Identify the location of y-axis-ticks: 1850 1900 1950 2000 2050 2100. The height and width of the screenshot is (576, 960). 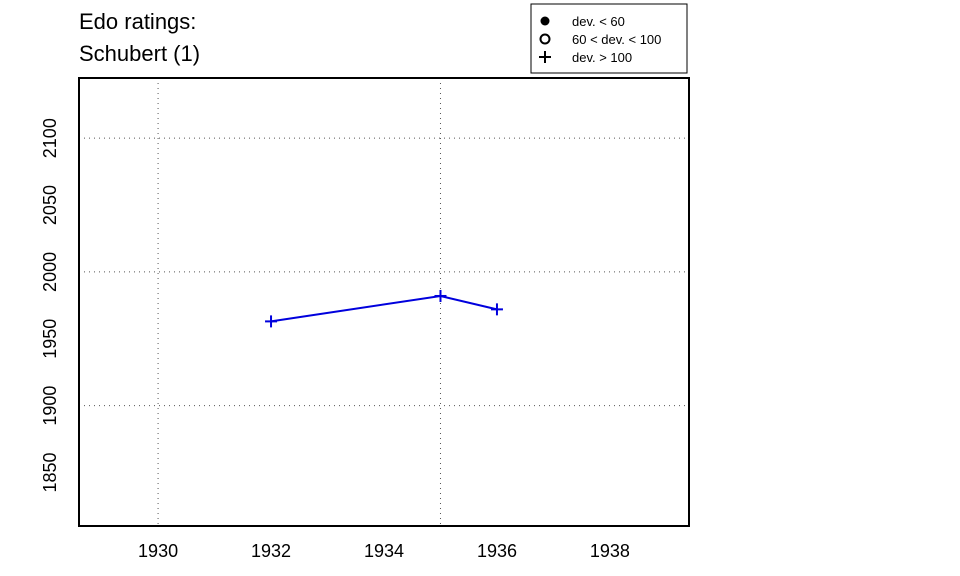
(50, 305).